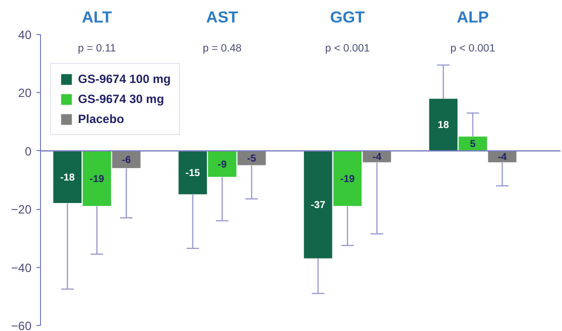 Image resolution: width=562 pixels, height=331 pixels. What do you see at coordinates (68, 178) in the screenshot?
I see `data-label: -18` at bounding box center [68, 178].